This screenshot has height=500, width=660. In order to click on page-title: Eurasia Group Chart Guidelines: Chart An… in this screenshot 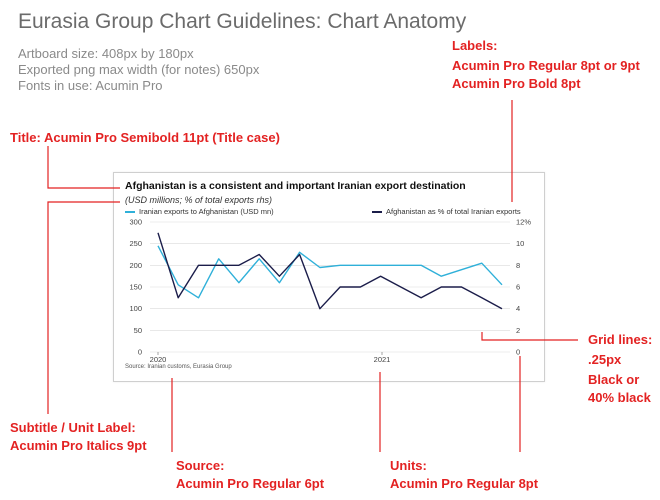, I will do `click(242, 21)`.